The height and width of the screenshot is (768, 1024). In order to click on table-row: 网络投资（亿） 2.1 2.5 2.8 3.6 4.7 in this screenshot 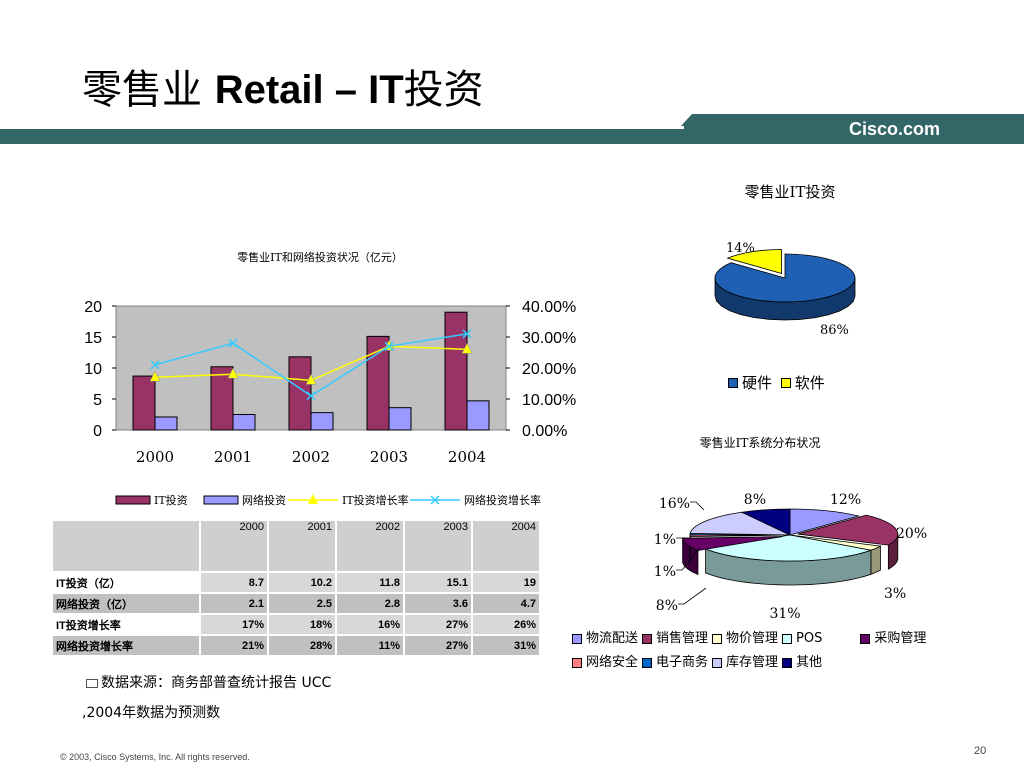, I will do `click(296, 603)`.